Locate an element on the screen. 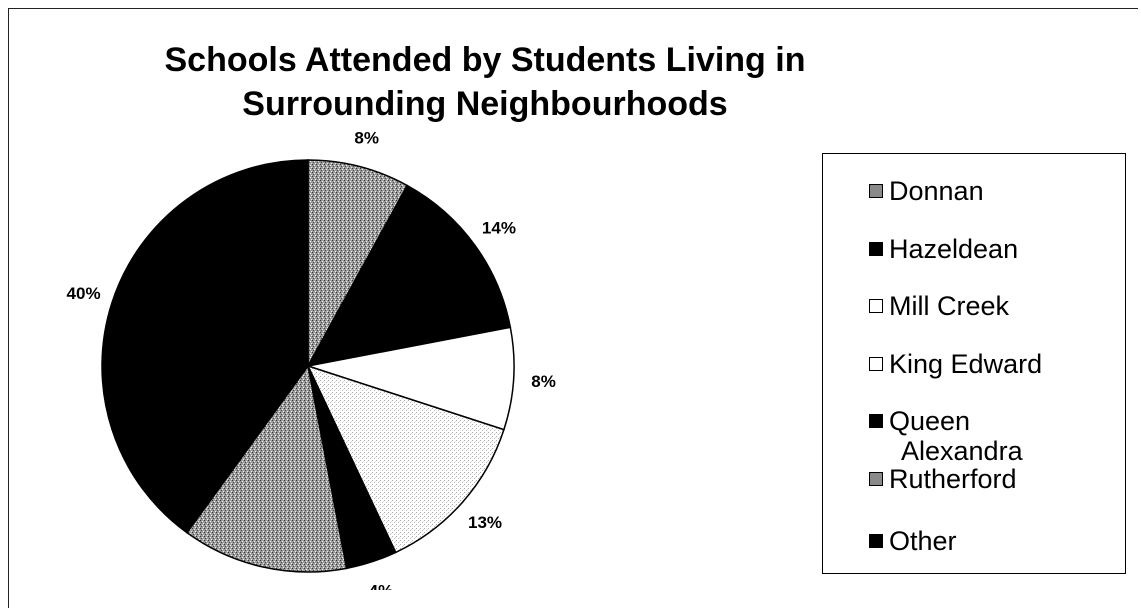  legend-label-alexandra: Alexandra is located at coordinates (962, 451).